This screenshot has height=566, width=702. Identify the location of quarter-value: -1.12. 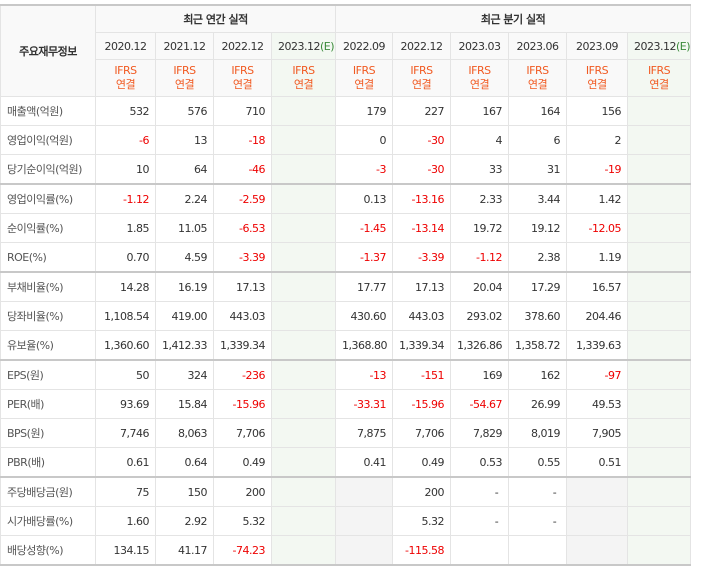
(480, 257).